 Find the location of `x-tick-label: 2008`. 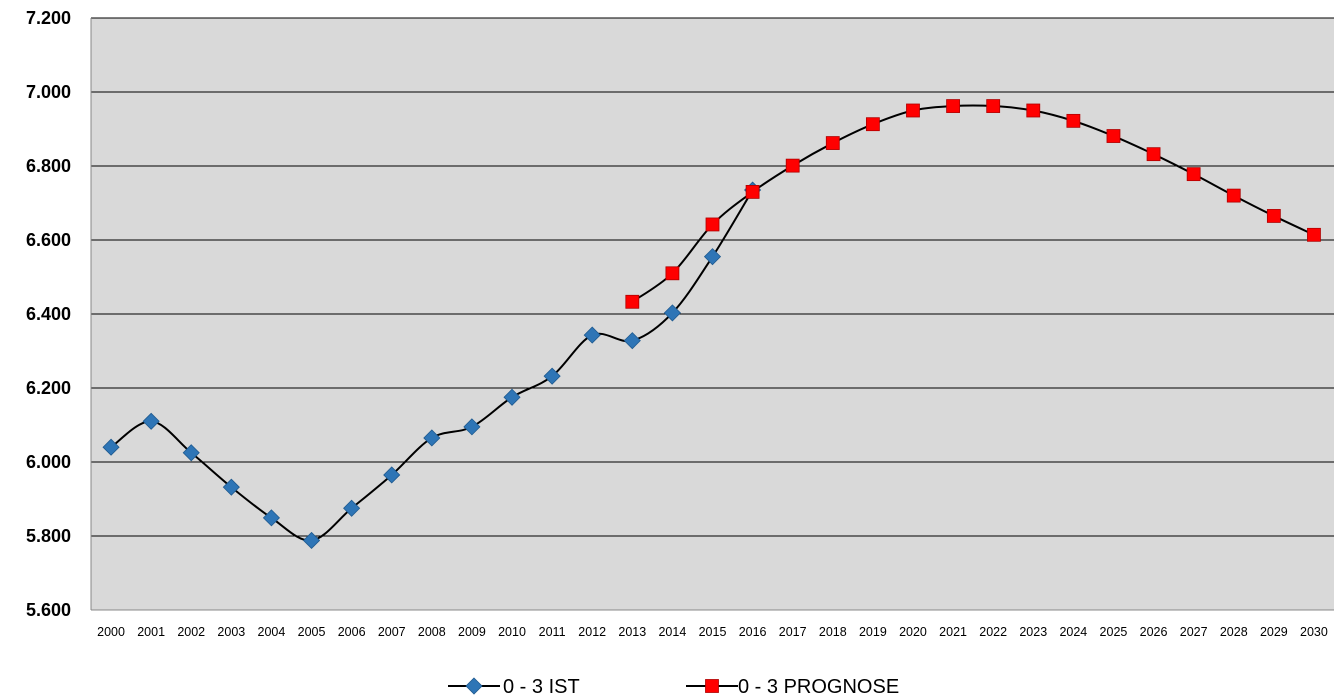

x-tick-label: 2008 is located at coordinates (432, 632).